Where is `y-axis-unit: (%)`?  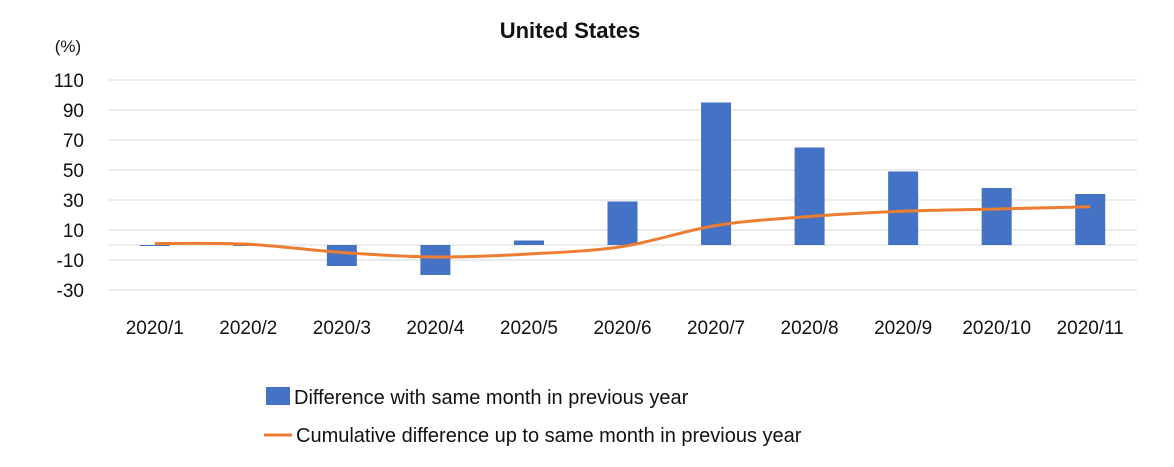 y-axis-unit: (%) is located at coordinates (68, 46).